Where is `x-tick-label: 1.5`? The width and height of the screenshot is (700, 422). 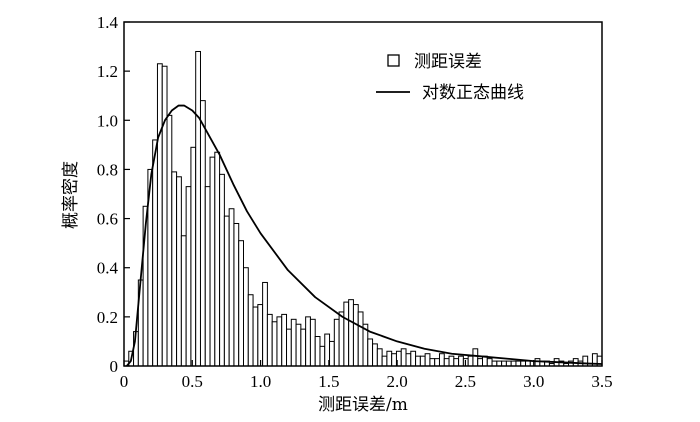
x-tick-label: 1.5 is located at coordinates (328, 381).